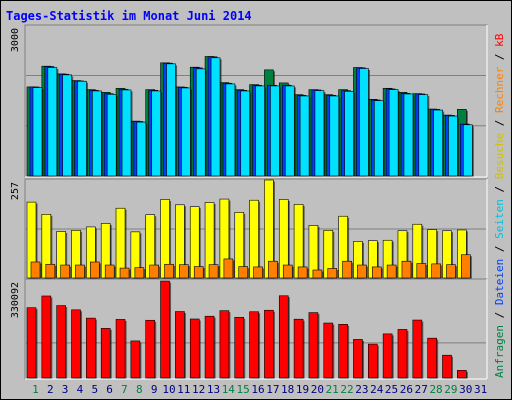  I want to click on y-tick-label-bottom: 330092, so click(15, 300).